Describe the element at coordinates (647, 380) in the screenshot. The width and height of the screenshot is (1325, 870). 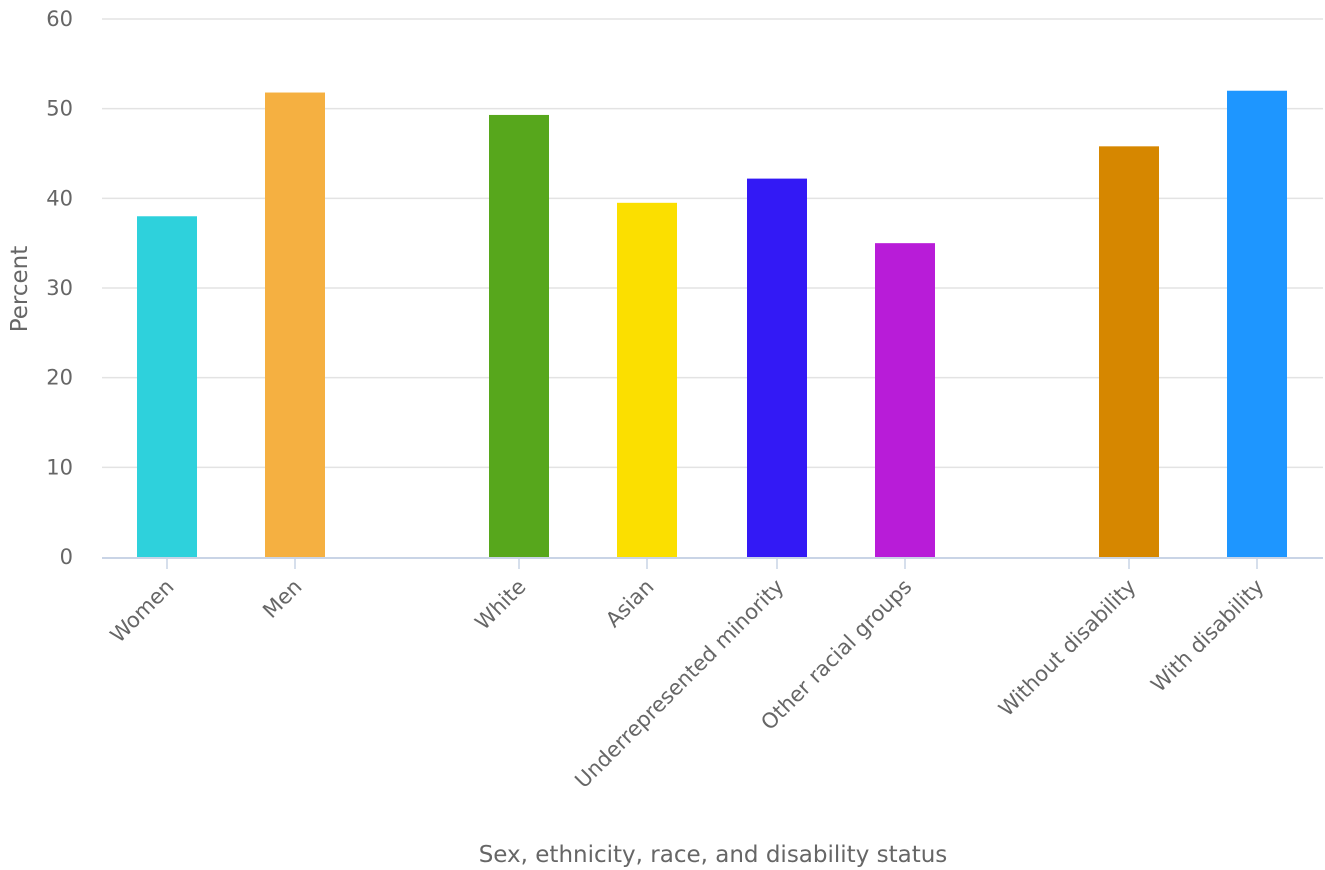
I see `bar-asian` at that location.